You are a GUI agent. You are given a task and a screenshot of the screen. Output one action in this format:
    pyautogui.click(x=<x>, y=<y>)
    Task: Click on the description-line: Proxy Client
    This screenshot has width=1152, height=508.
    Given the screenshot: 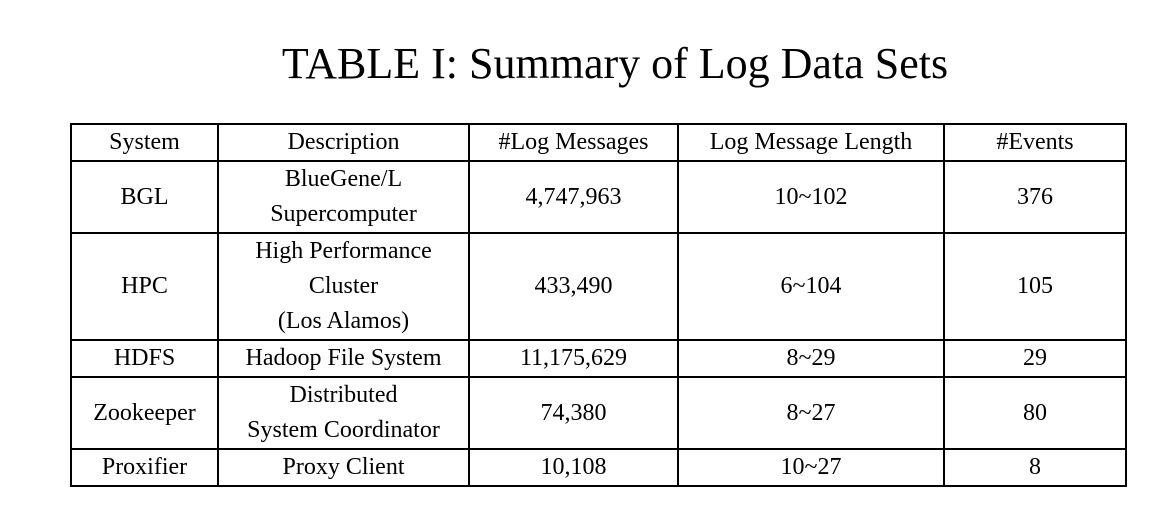 What is the action you would take?
    pyautogui.click(x=343, y=467)
    